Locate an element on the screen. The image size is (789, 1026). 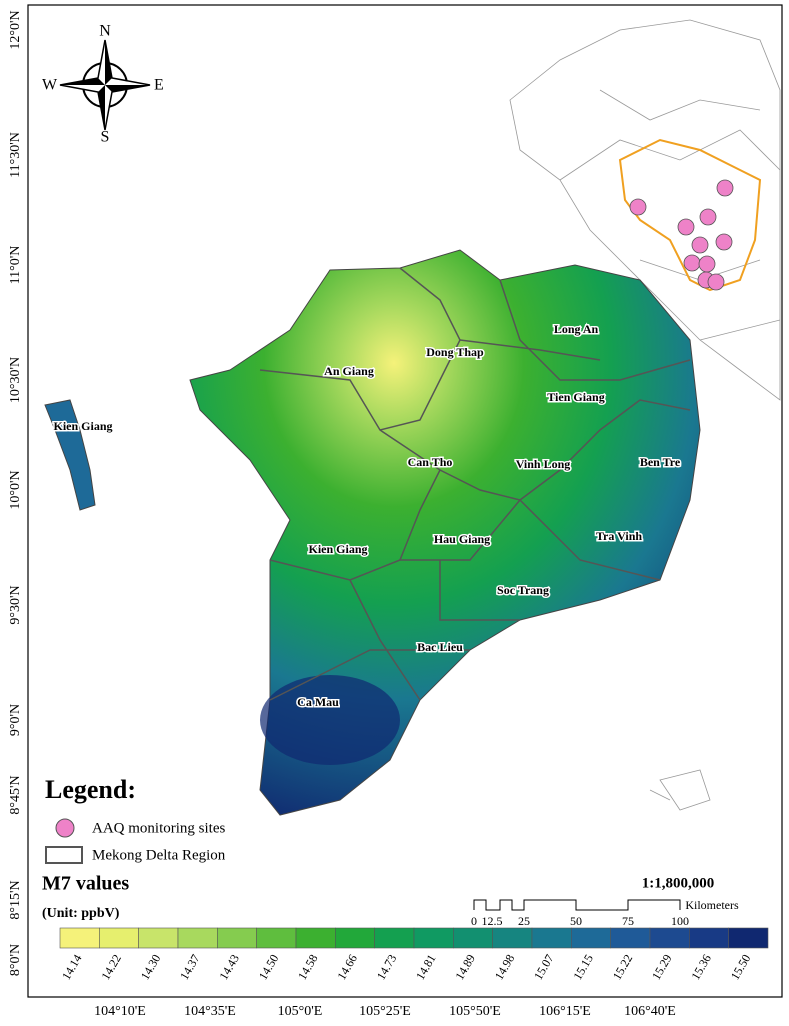
lon-label: 105°0'E is located at coordinates (300, 1011).